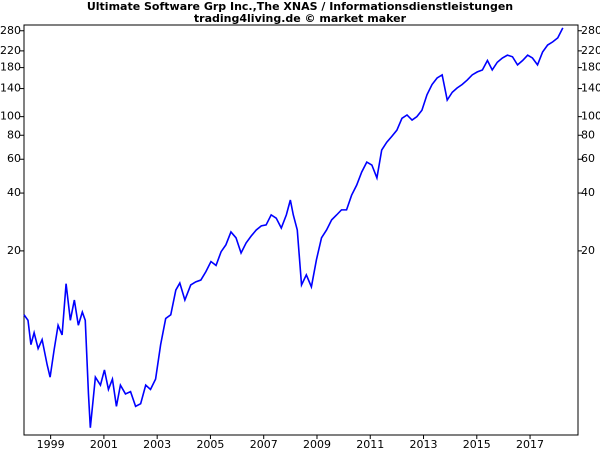 Image resolution: width=600 pixels, height=450 pixels. Describe the element at coordinates (424, 444) in the screenshot. I see `x-tick-label: 2013` at that location.